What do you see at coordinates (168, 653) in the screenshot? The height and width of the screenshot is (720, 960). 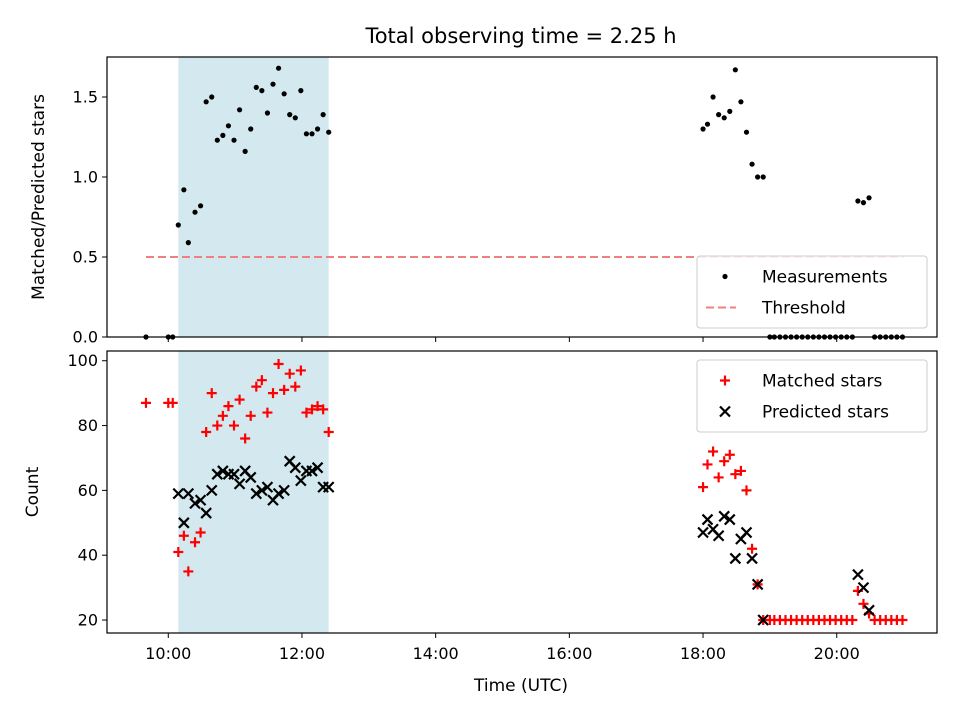 I see `x-tick-label: 10:00` at bounding box center [168, 653].